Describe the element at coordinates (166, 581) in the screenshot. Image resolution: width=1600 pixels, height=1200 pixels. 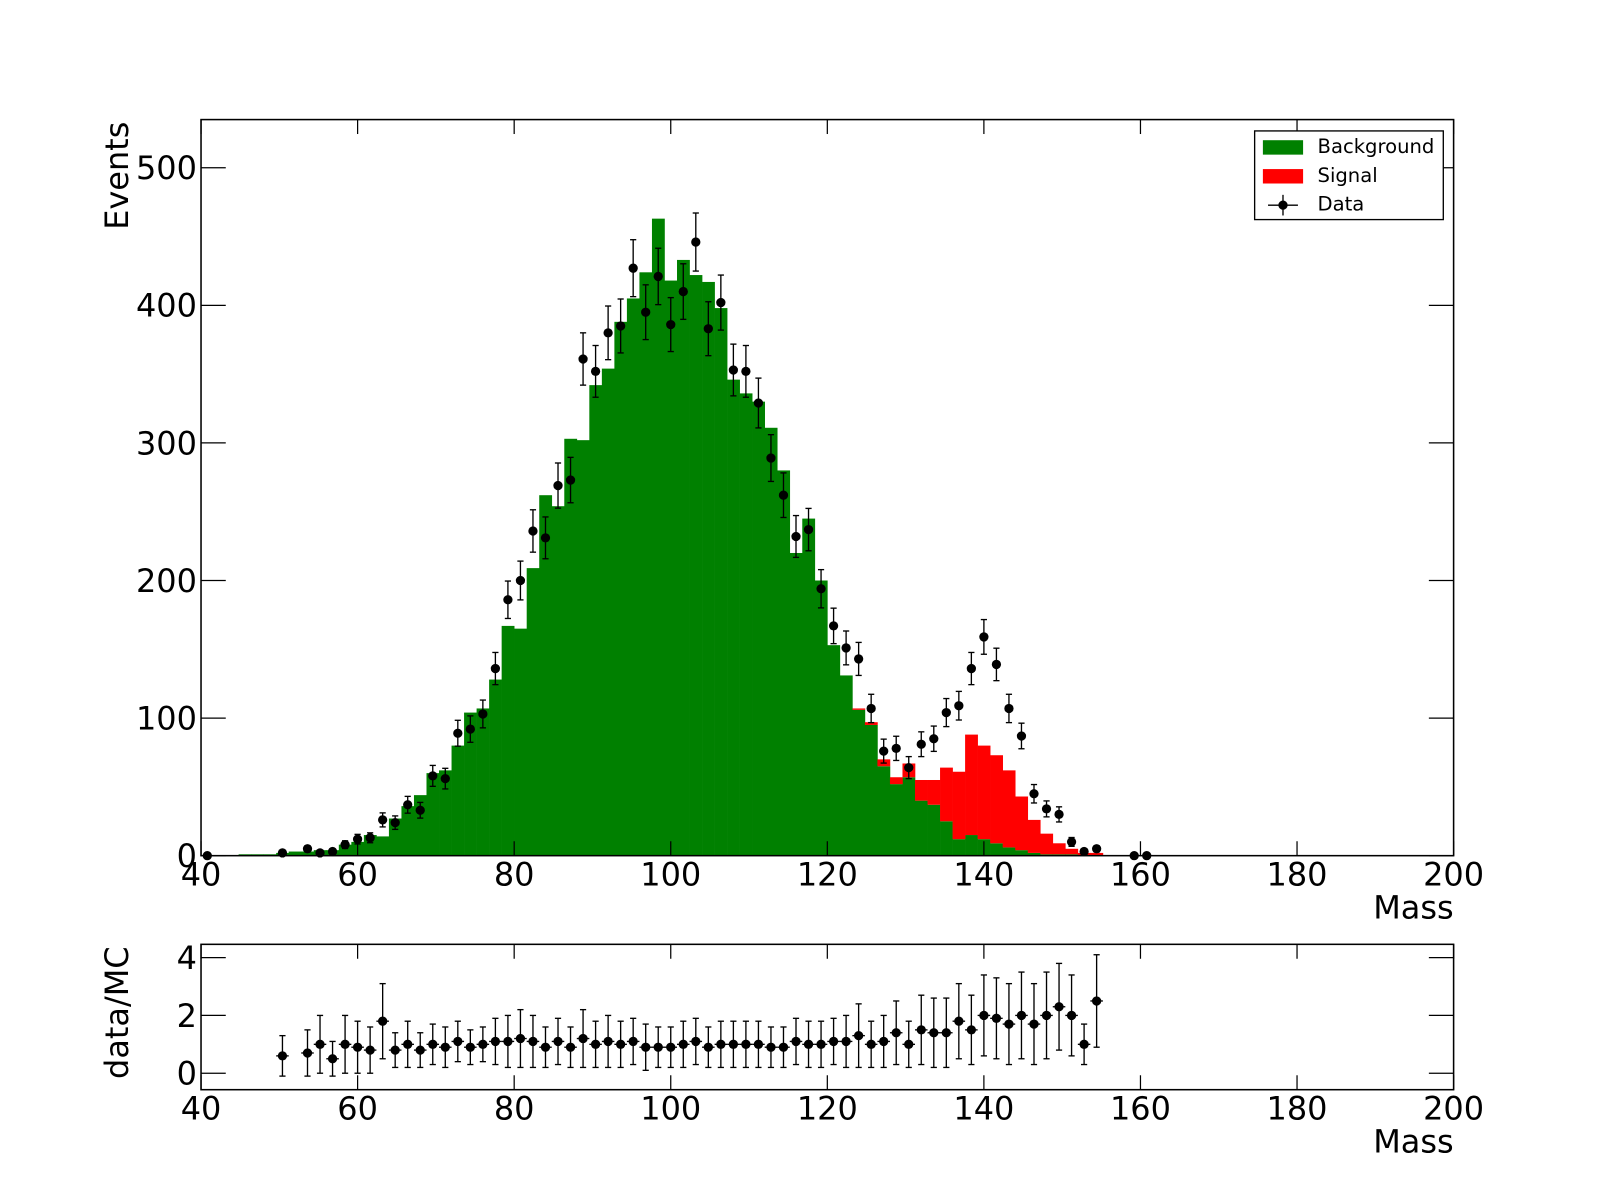
I see `y-tick-label: 200` at that location.